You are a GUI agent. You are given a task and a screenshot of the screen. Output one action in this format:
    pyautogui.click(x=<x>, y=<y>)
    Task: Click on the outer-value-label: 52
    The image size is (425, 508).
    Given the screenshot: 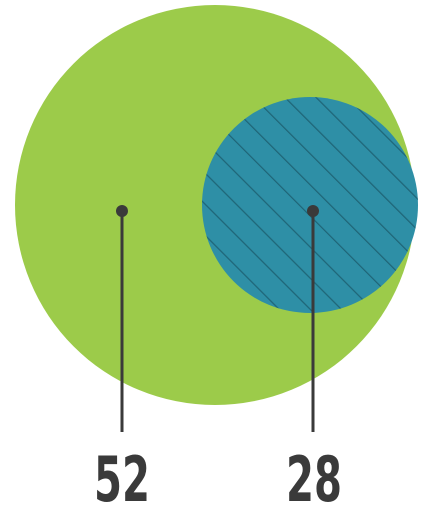 What is the action you would take?
    pyautogui.click(x=122, y=475)
    